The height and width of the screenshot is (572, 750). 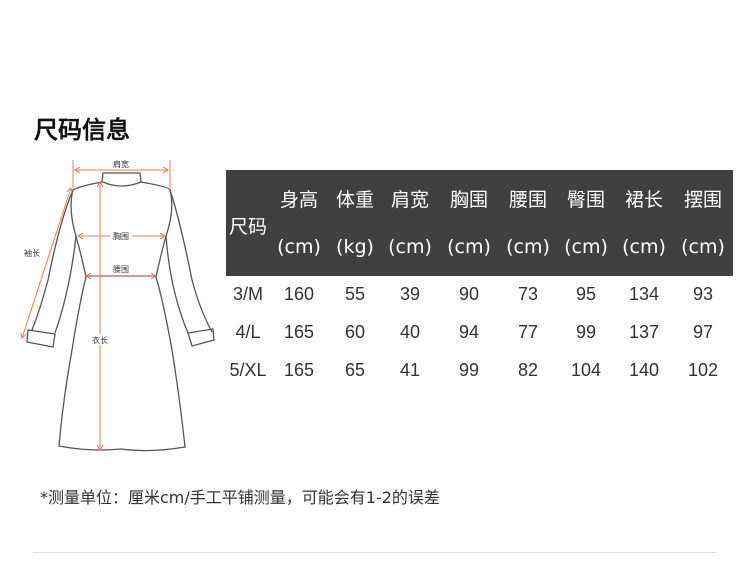 What do you see at coordinates (96, 305) in the screenshot?
I see `measure-arrows` at bounding box center [96, 305].